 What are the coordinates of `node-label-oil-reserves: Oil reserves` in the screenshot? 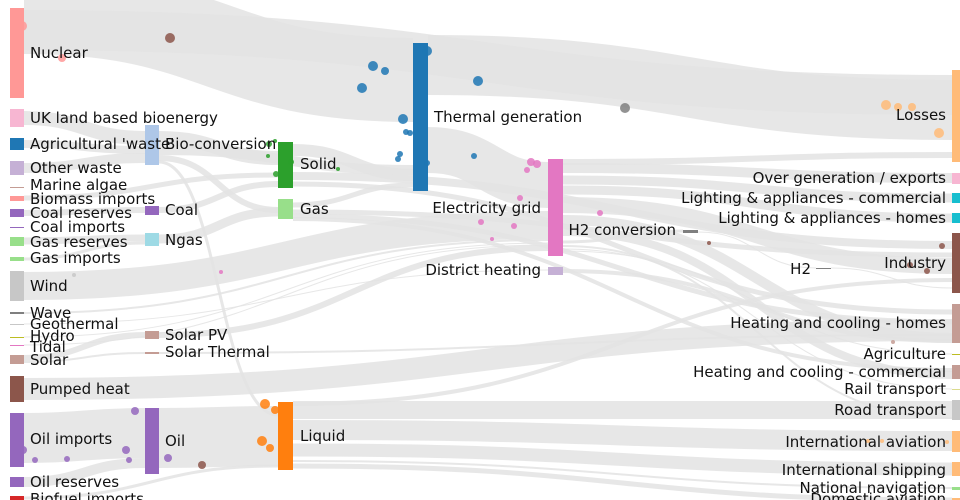 It's located at (74, 482).